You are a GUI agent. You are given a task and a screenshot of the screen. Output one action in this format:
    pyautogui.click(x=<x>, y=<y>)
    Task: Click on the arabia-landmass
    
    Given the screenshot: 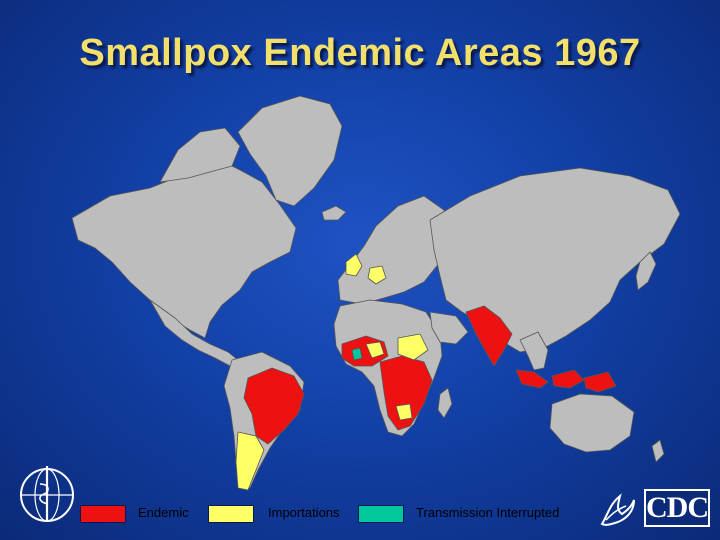 What is the action you would take?
    pyautogui.click(x=449, y=328)
    